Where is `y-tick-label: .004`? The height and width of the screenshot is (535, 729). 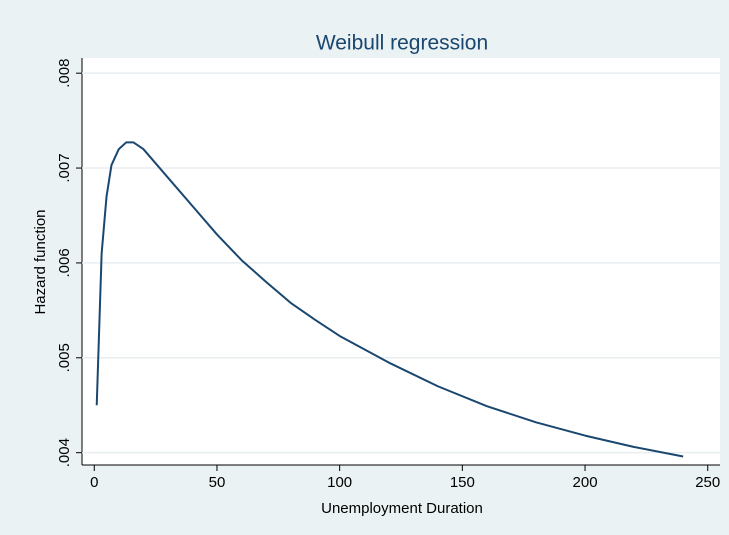
y-tick-label: .004 is located at coordinates (64, 452).